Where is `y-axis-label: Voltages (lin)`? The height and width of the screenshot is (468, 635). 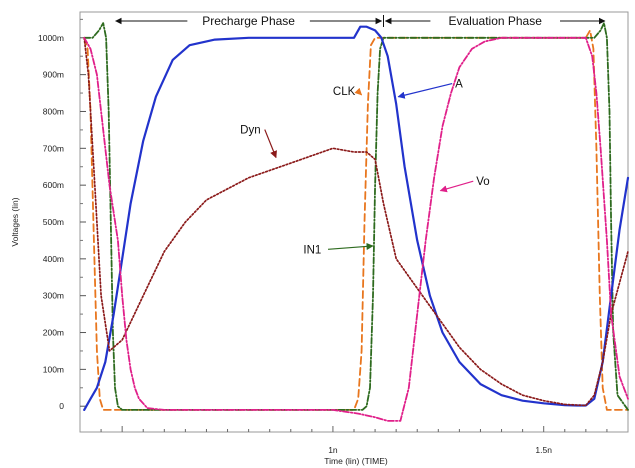 y-axis-label: Voltages (lin) is located at coordinates (15, 221).